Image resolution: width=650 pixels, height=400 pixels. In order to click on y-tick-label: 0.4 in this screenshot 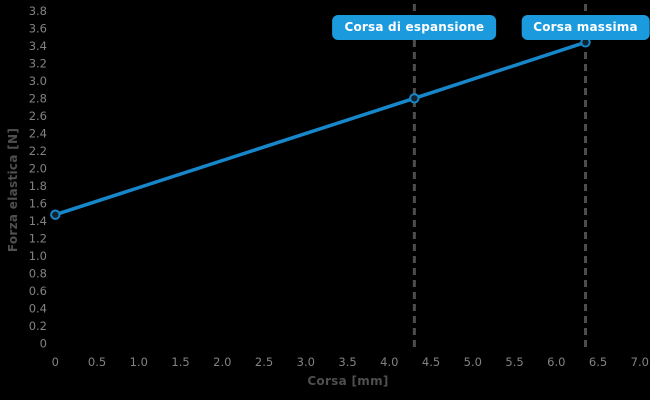, I will do `click(38, 308)`.